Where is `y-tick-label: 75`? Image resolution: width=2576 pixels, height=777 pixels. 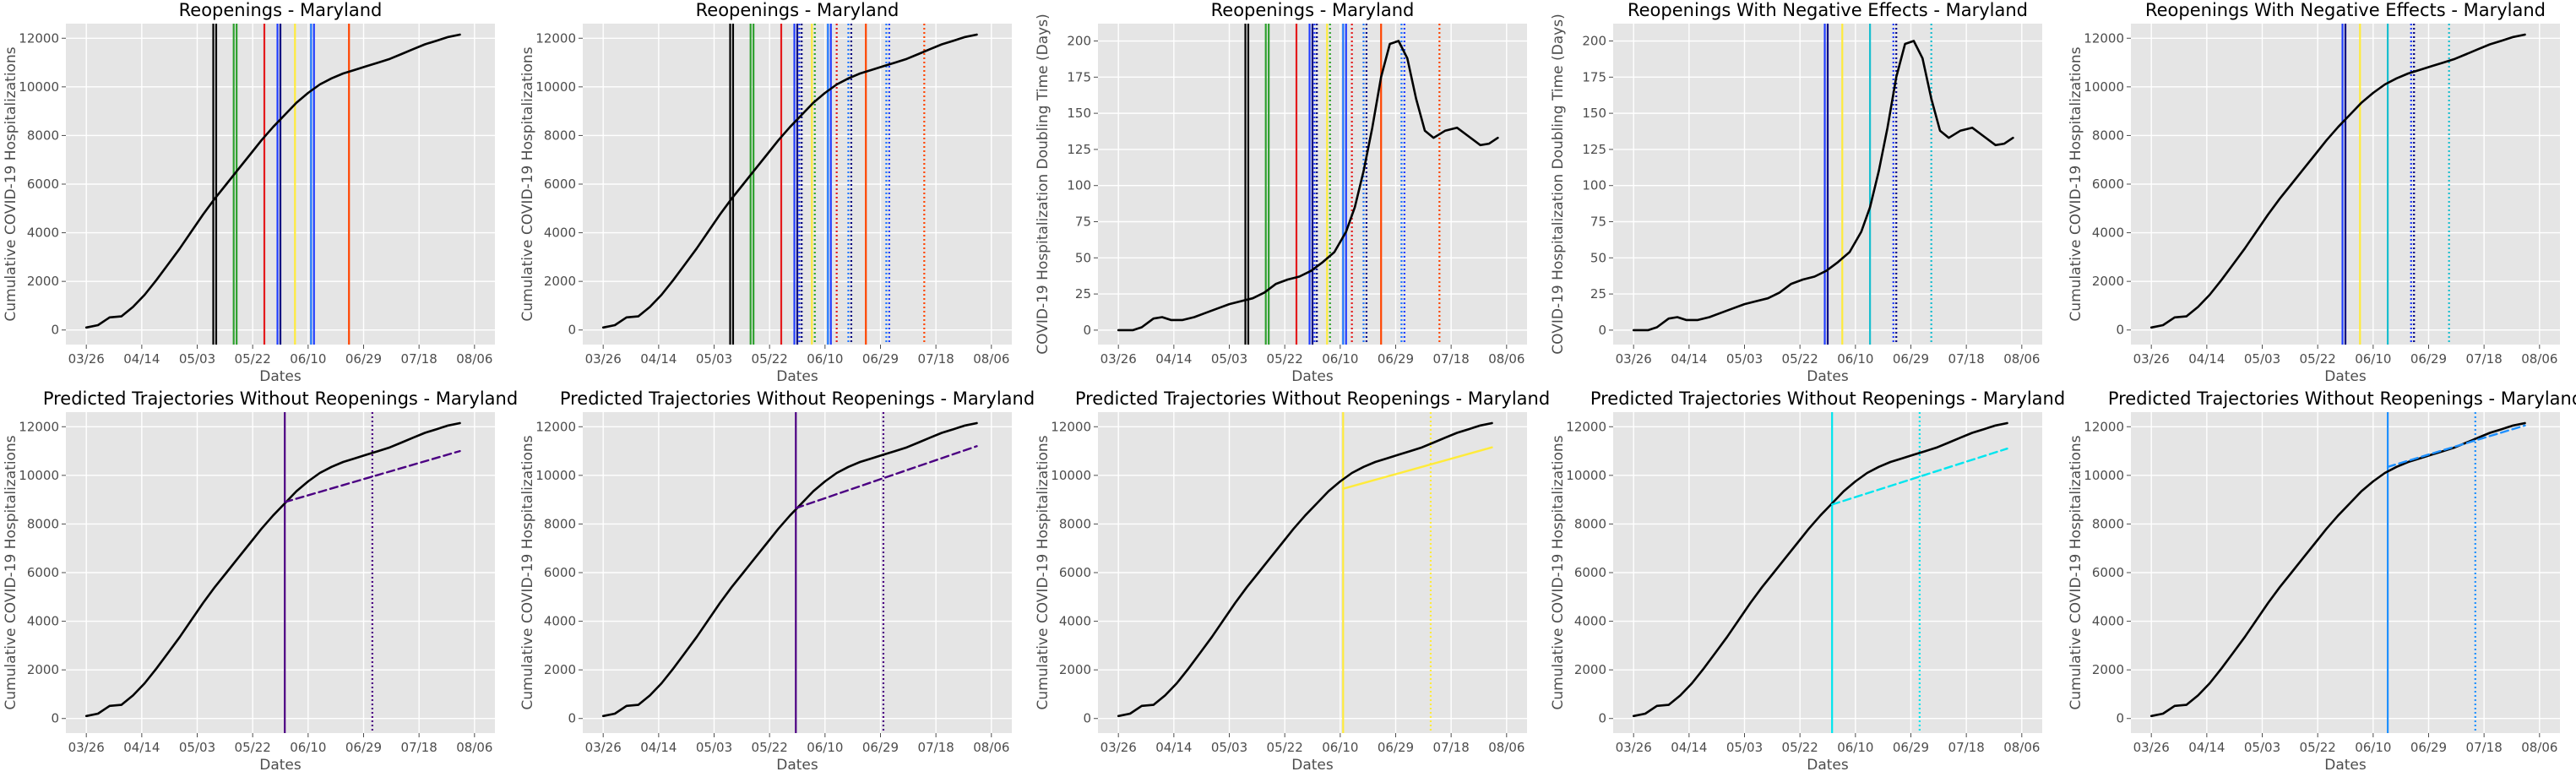 y-tick-label: 75 is located at coordinates (1083, 222).